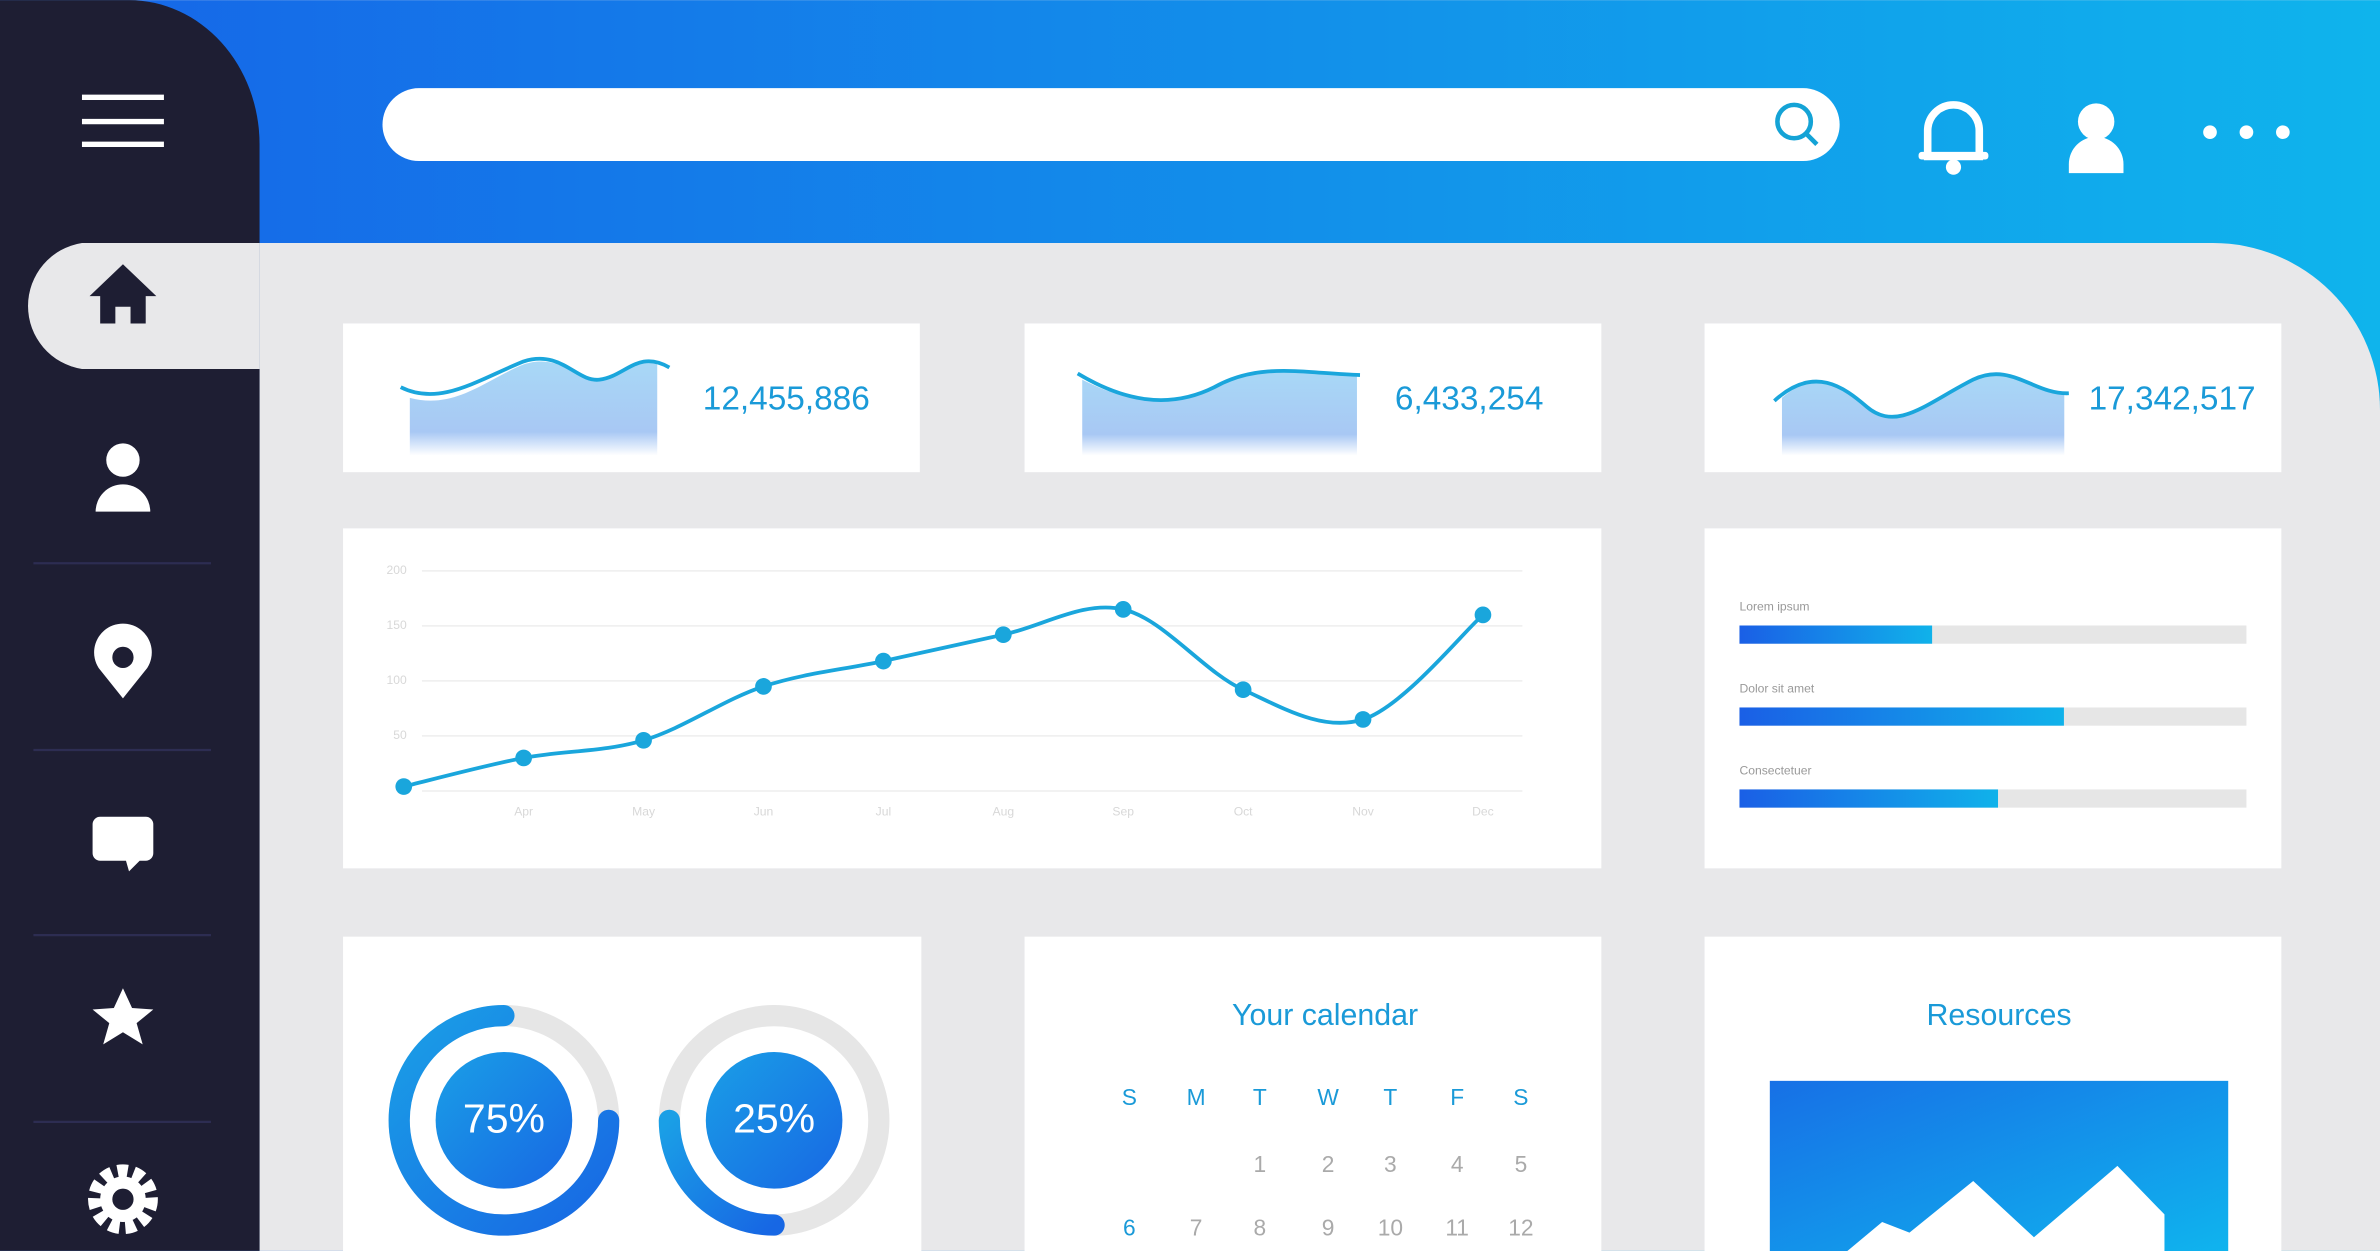  I want to click on user-nav-icon, so click(123, 477).